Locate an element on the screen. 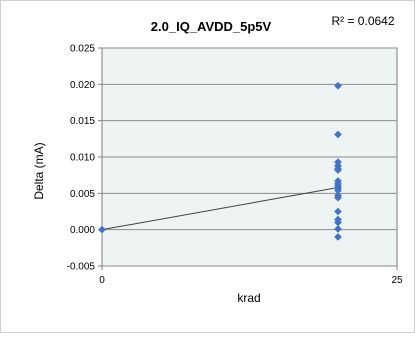 This screenshot has width=415, height=339. y-axis-label: Delta (mA) is located at coordinates (39, 170).